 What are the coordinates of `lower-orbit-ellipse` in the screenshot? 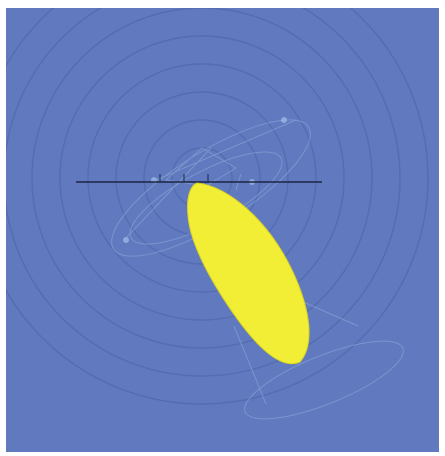 It's located at (324, 380).